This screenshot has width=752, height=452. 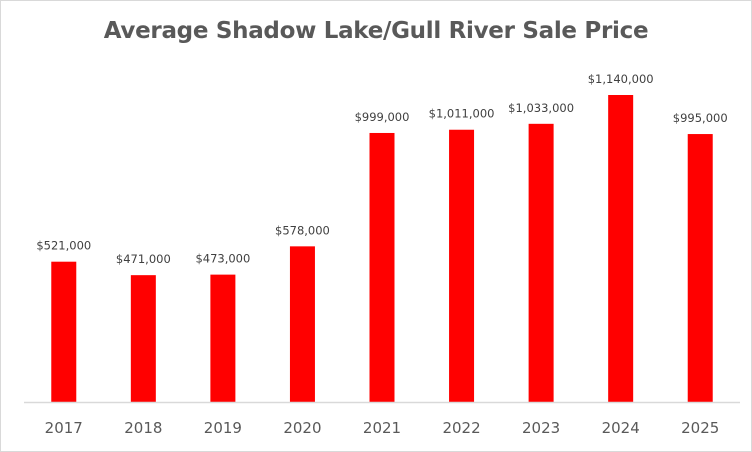 I want to click on x-tick-label-2021: 2021, so click(x=382, y=428).